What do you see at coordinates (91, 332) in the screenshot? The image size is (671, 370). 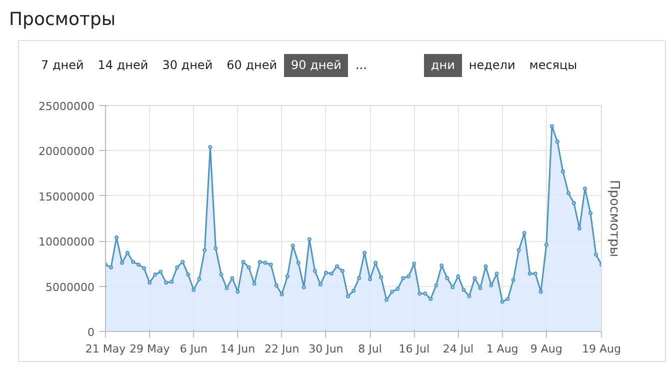 I see `y-tick-label: 0` at bounding box center [91, 332].